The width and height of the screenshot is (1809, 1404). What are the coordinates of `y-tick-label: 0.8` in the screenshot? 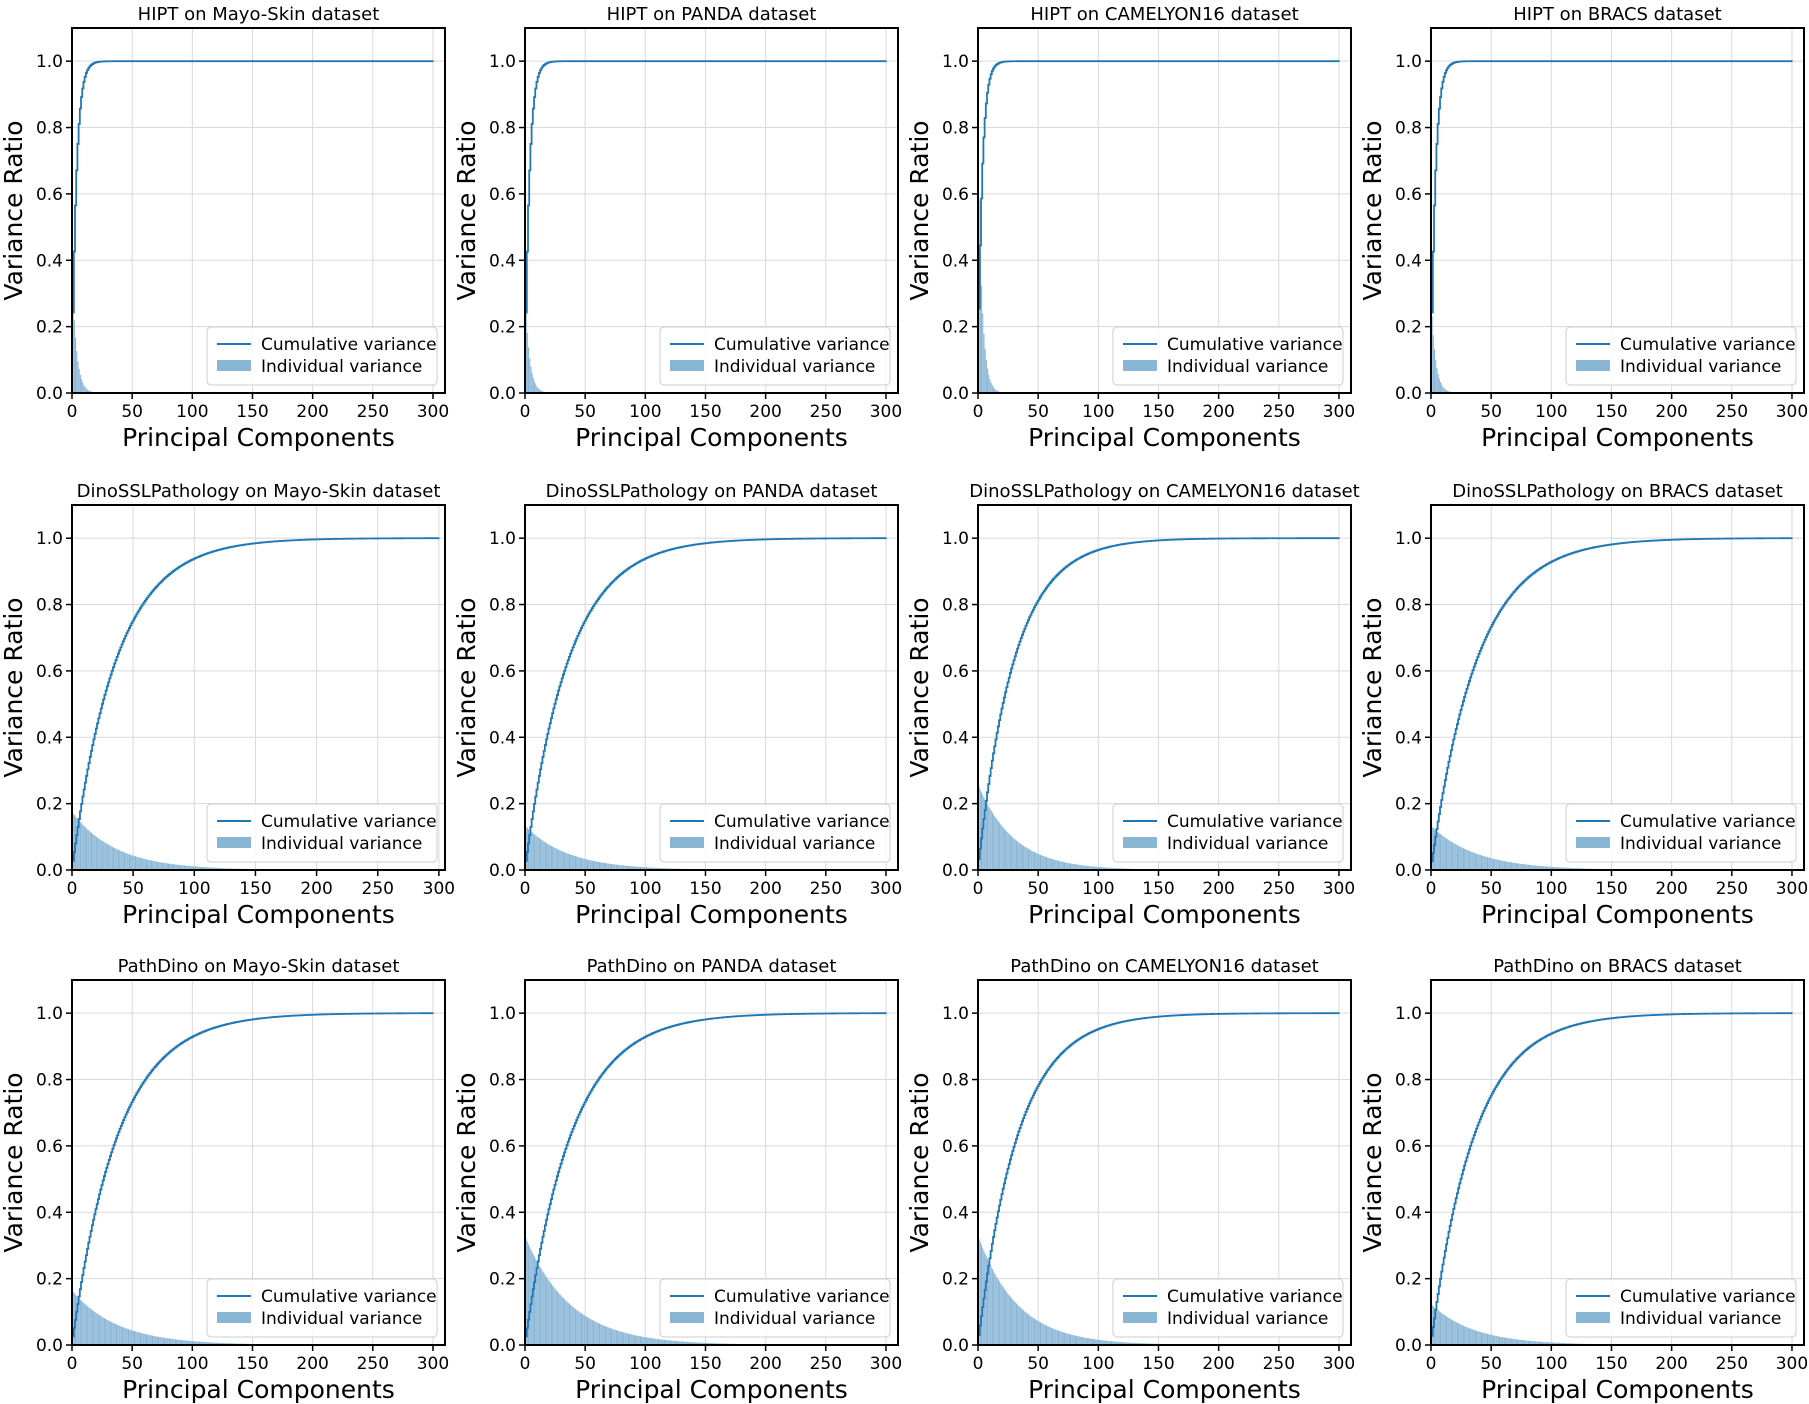 It's located at (955, 129).